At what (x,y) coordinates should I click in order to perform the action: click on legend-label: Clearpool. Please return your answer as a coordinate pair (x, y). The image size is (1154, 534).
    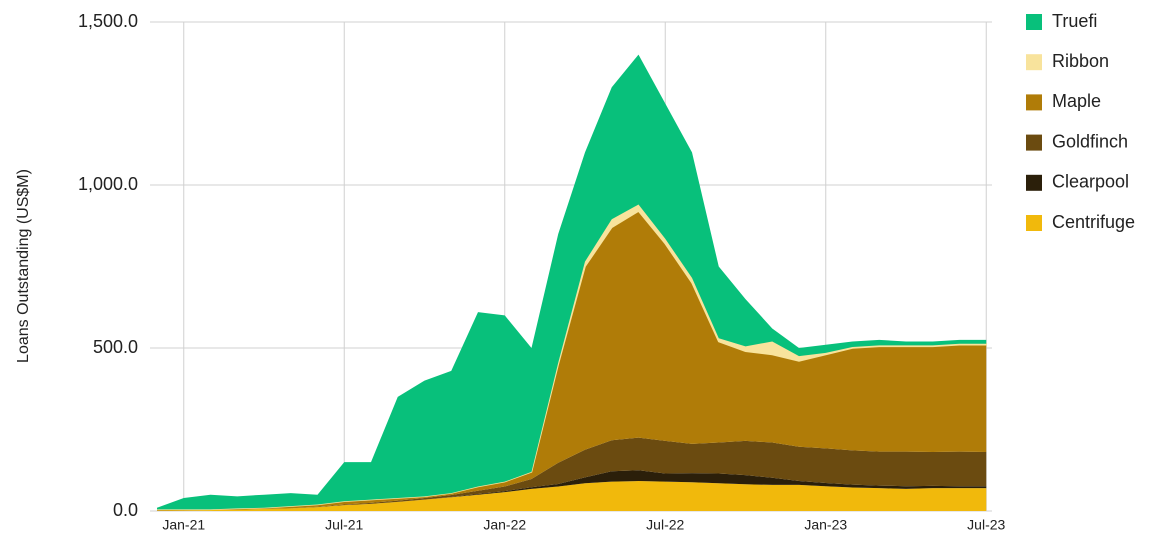
    Looking at the image, I should click on (1090, 182).